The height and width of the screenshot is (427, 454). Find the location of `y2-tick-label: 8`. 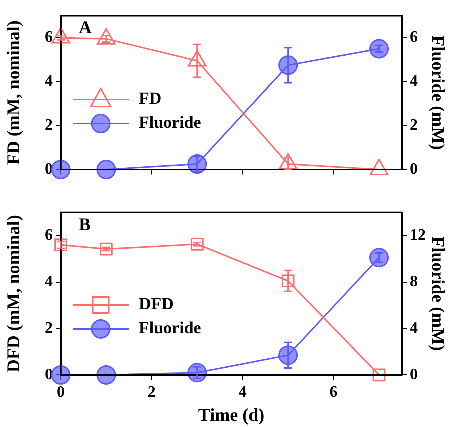

y2-tick-label: 8 is located at coordinates (414, 281).